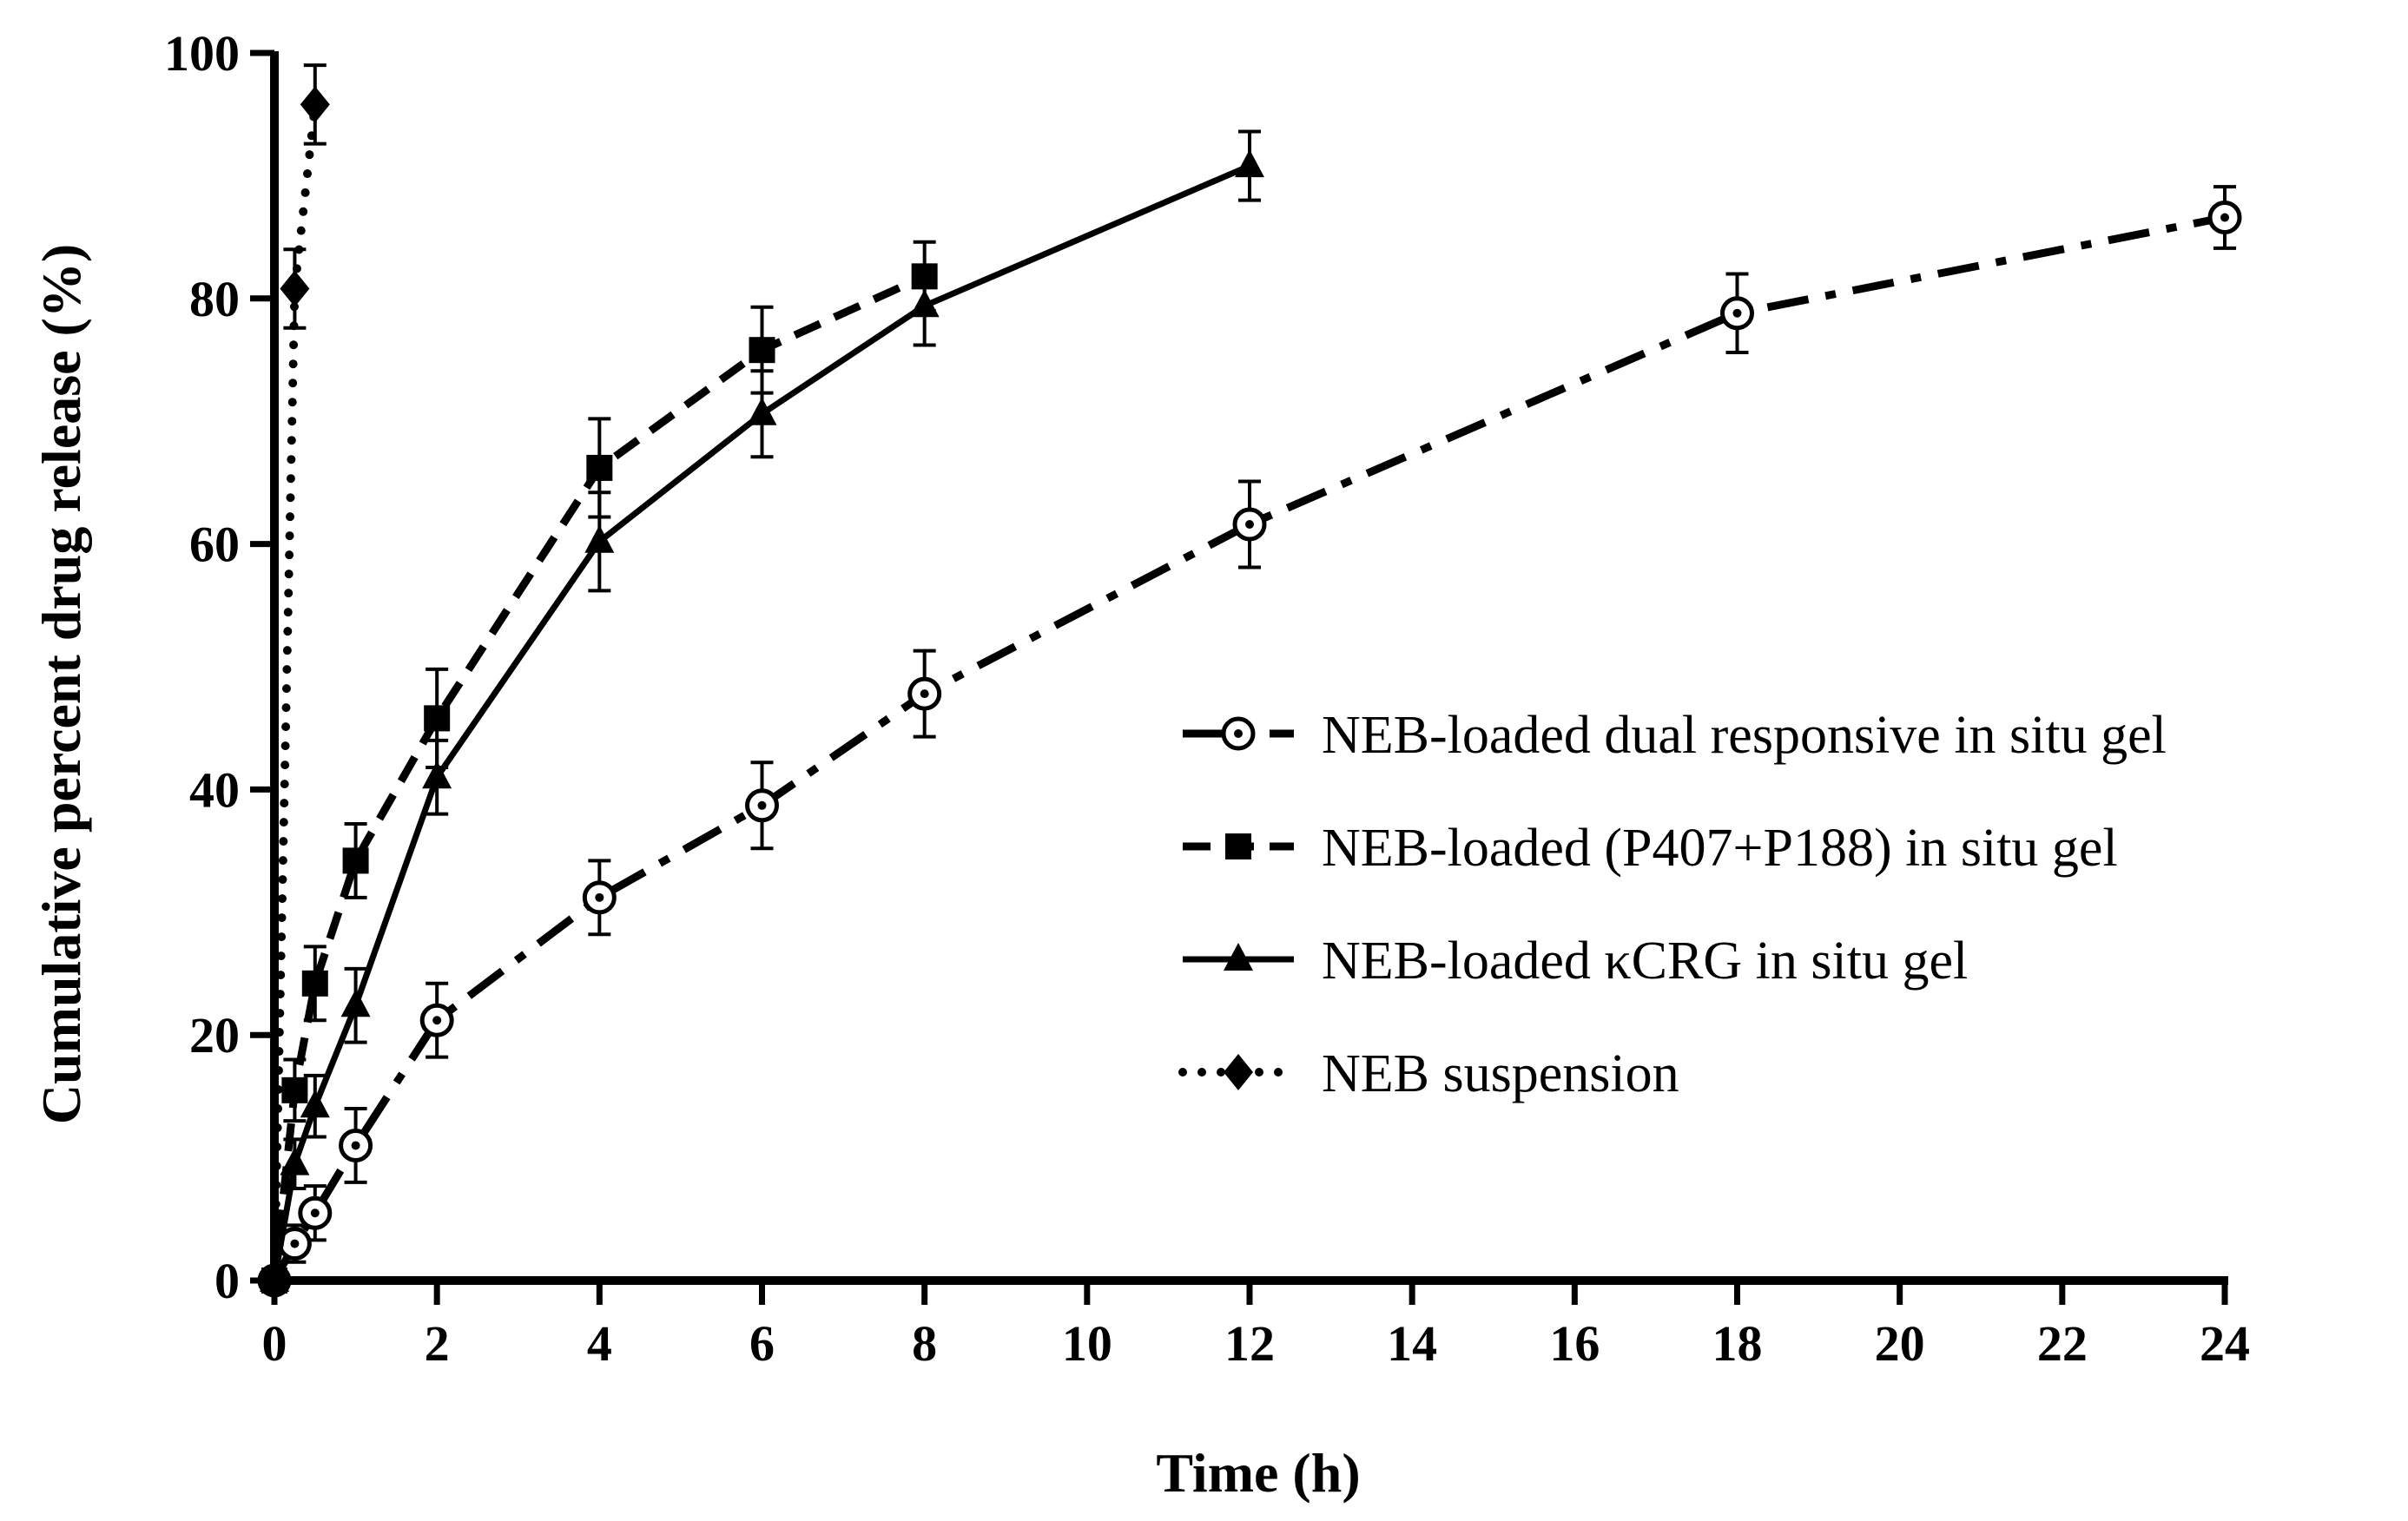  I want to click on y-tick-label: 100, so click(202, 53).